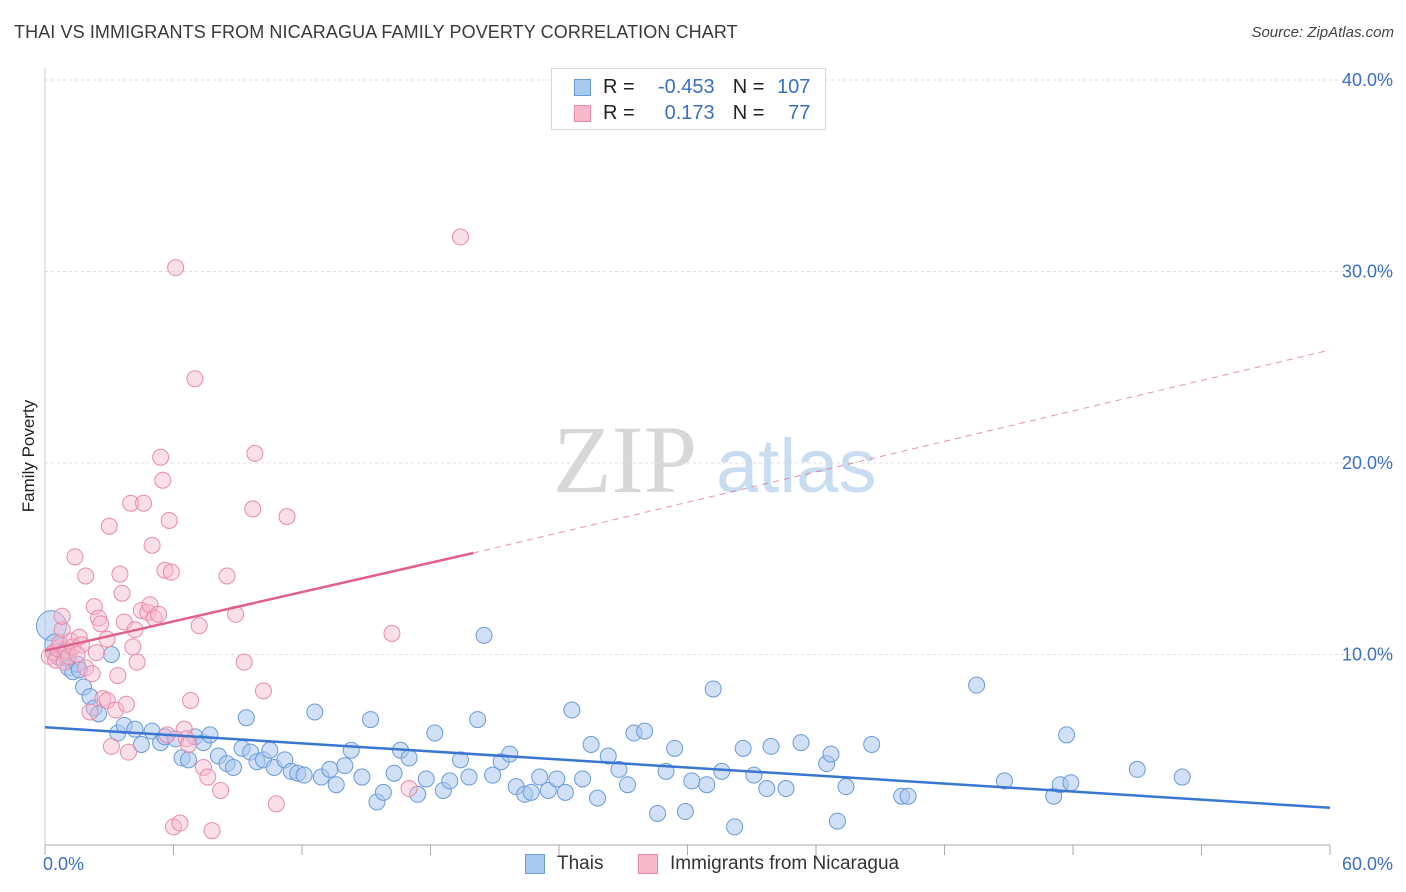 This screenshot has height=892, width=1406. What do you see at coordinates (687, 767) in the screenshot?
I see `thai-trendline` at bounding box center [687, 767].